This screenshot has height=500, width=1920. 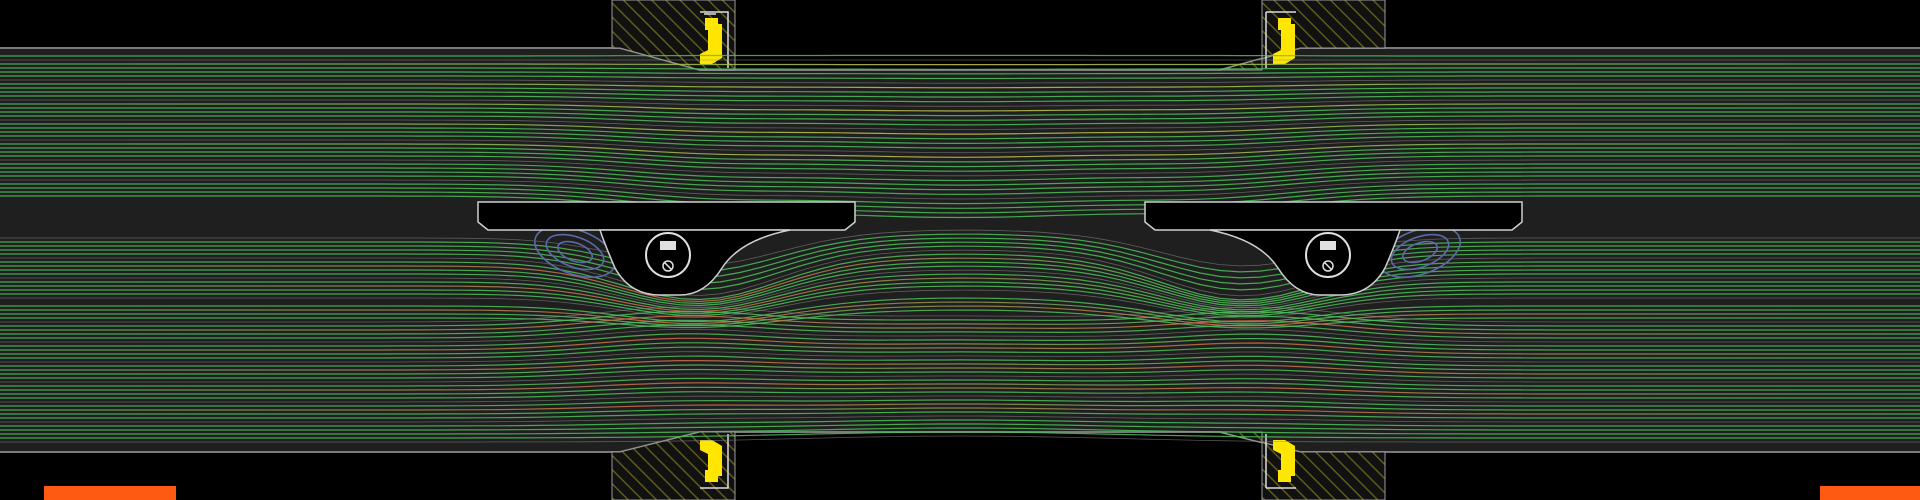 What do you see at coordinates (1302, 35) in the screenshot?
I see `wall-block-top-right` at bounding box center [1302, 35].